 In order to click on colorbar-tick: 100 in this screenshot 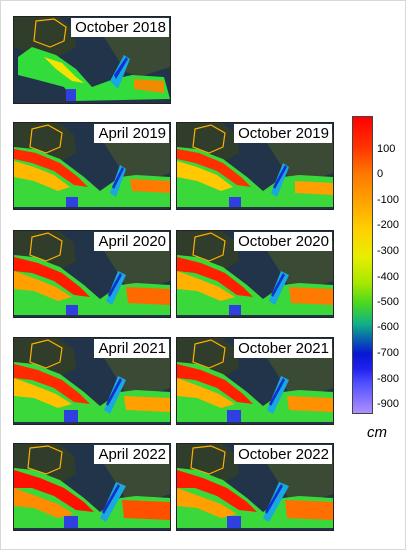, I will do `click(386, 149)`.